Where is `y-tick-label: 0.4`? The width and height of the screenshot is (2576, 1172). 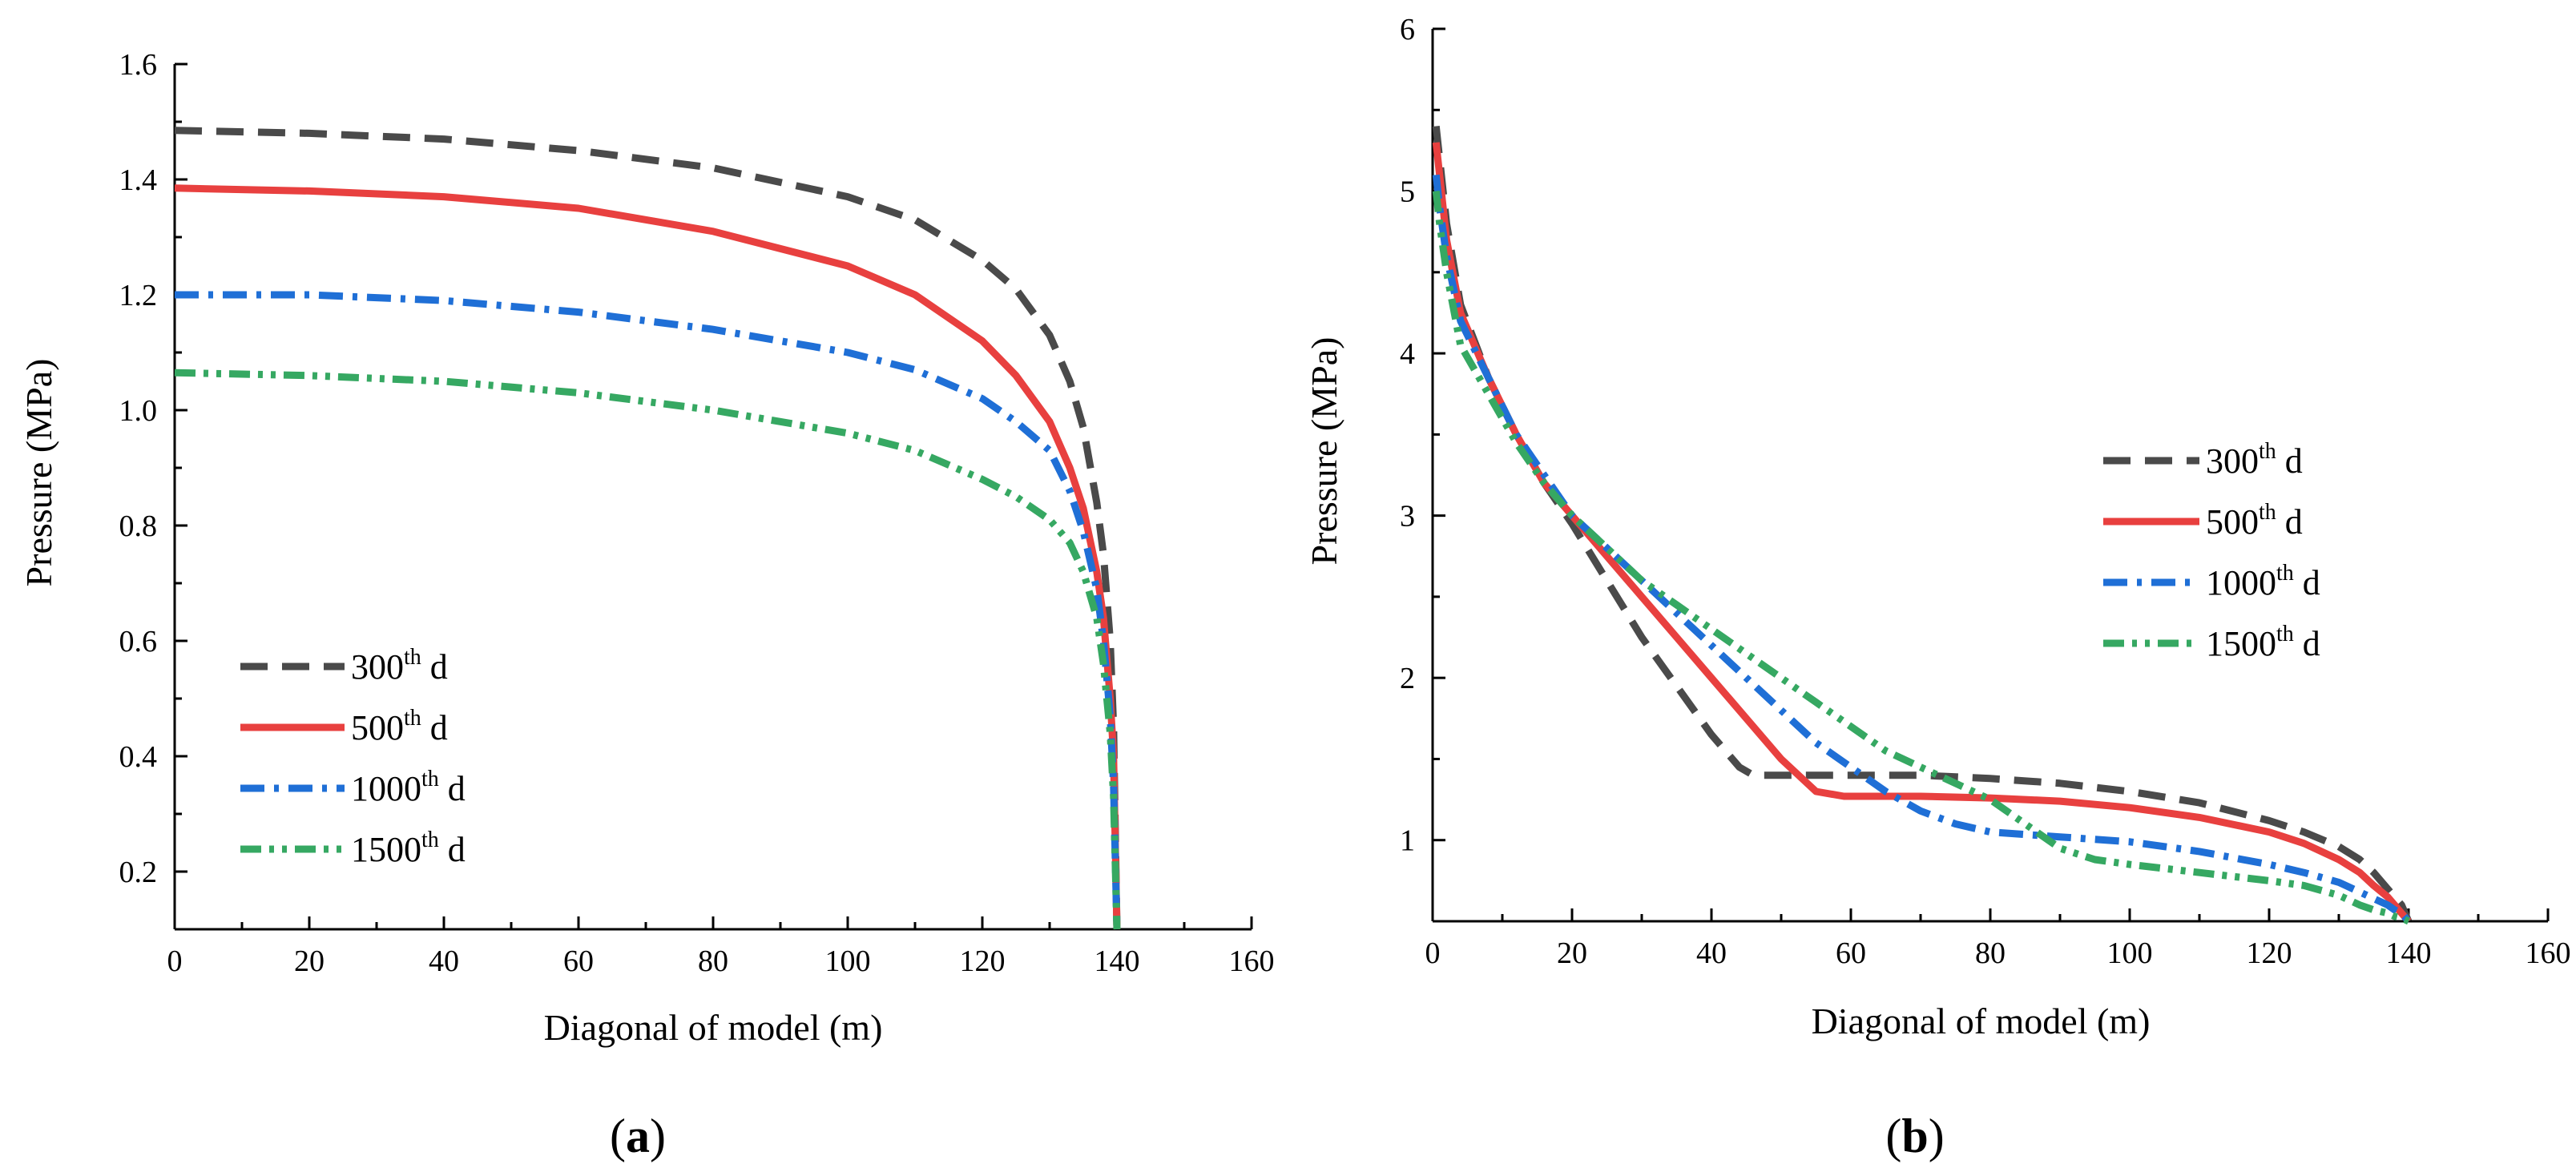 y-tick-label: 0.4 is located at coordinates (138, 757).